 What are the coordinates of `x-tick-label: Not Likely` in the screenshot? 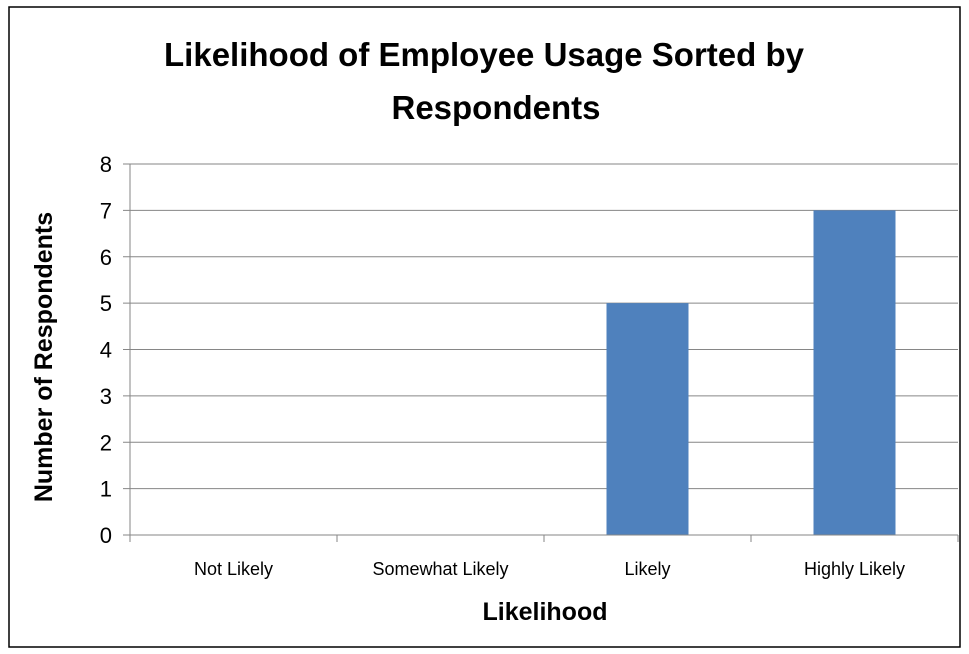 It's located at (233, 569).